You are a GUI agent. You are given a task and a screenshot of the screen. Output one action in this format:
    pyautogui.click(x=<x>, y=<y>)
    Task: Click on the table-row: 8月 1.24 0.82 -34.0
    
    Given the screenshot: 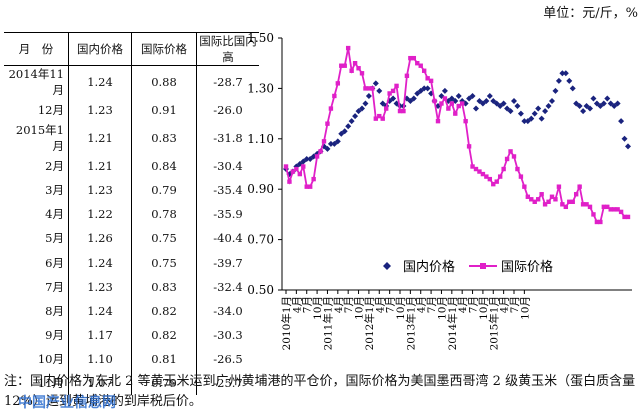 What is the action you would take?
    pyautogui.click(x=131, y=310)
    